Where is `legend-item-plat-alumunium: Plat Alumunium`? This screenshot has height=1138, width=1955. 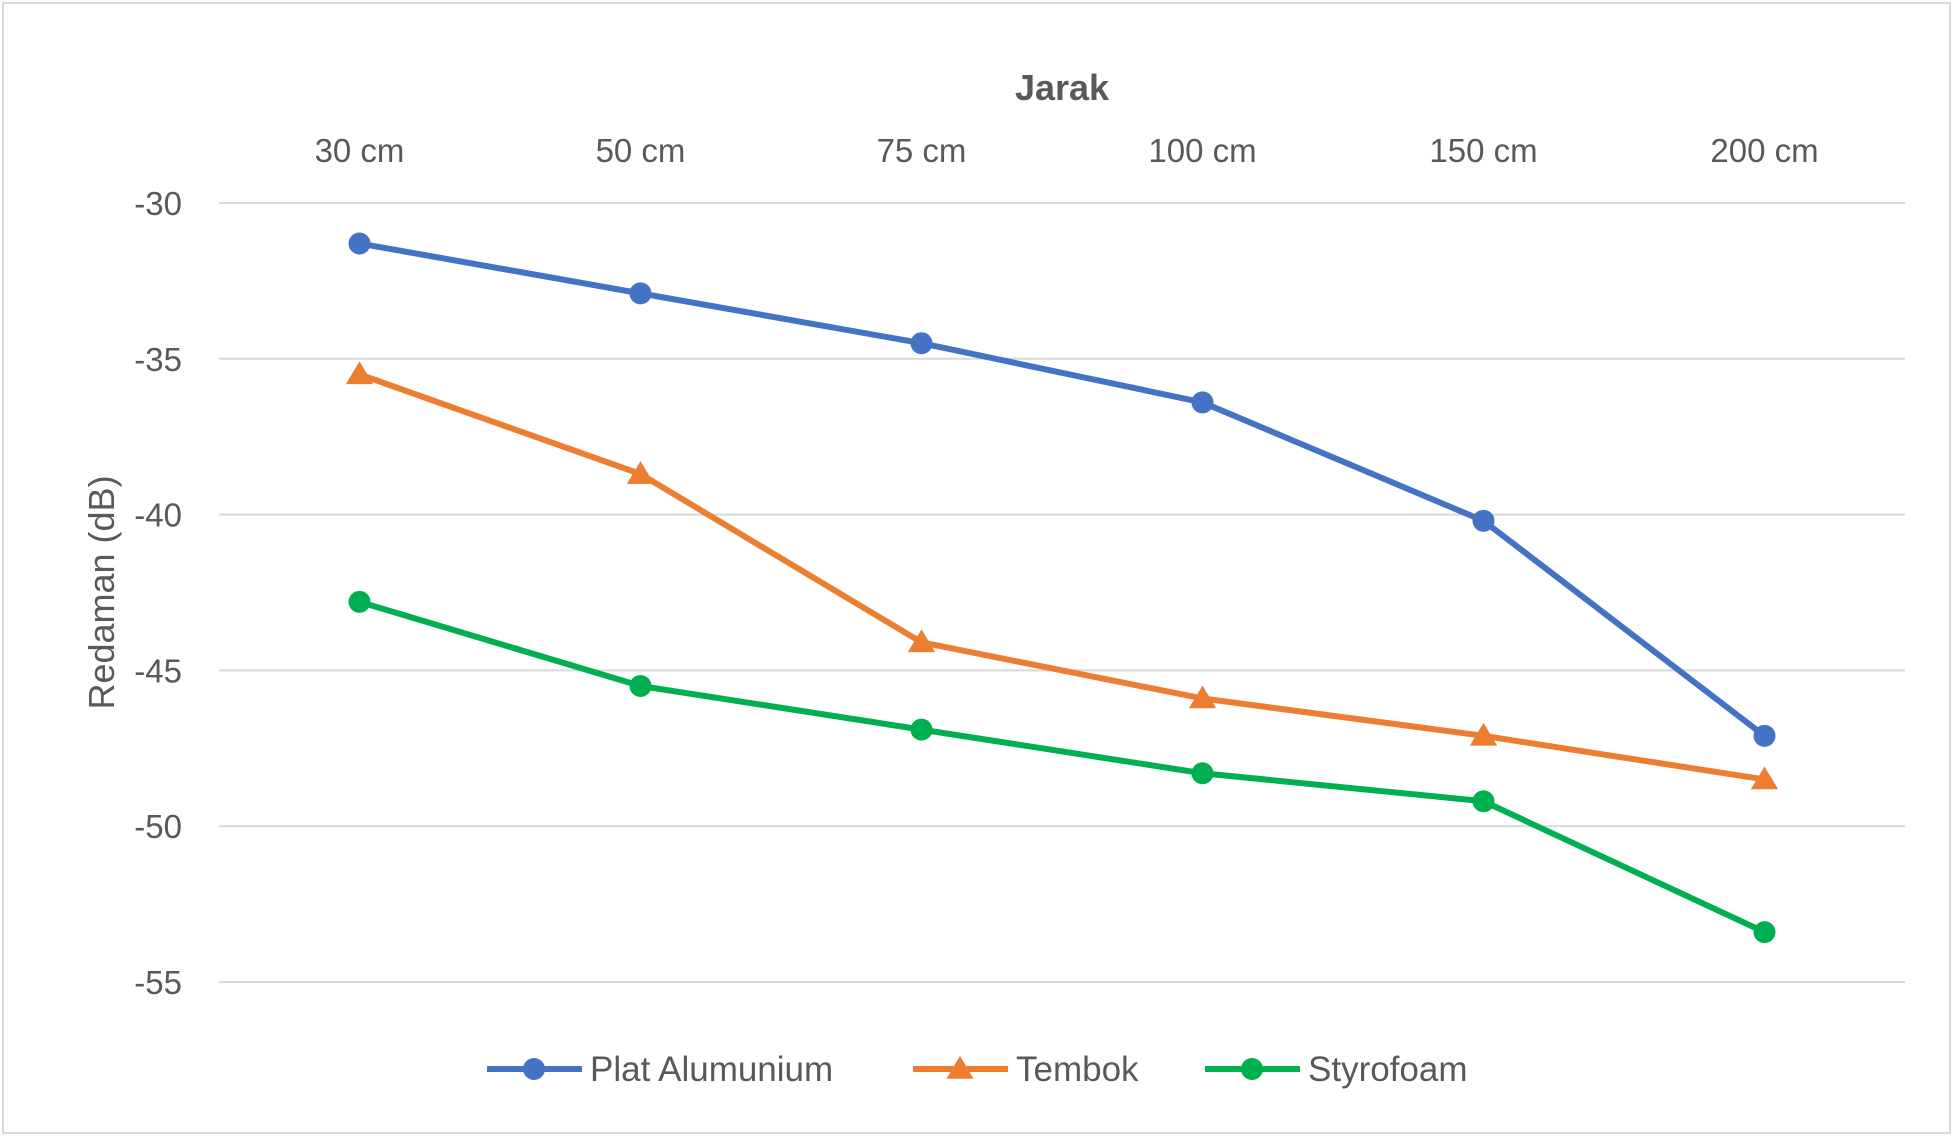
legend-item-plat-alumunium: Plat Alumunium is located at coordinates (660, 1069).